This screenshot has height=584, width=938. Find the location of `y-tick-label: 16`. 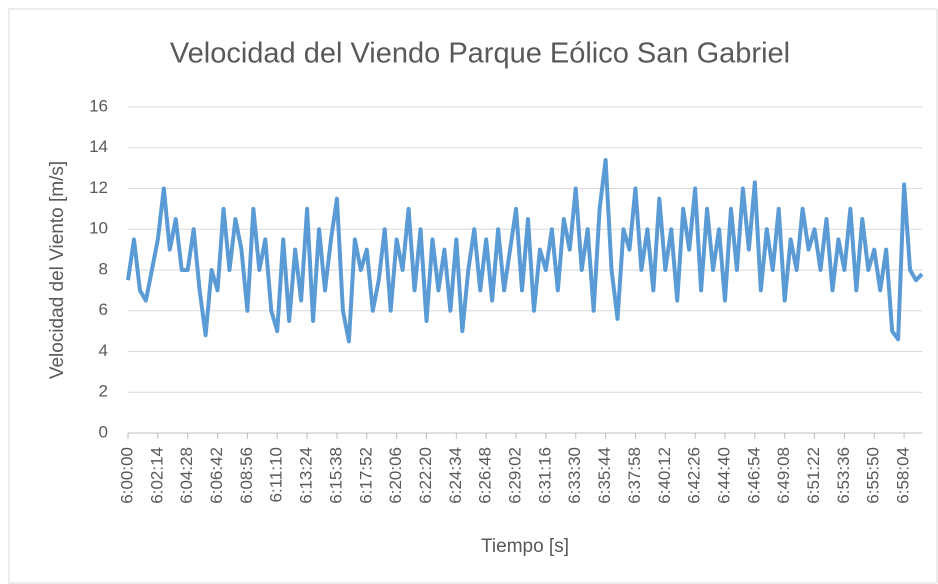

y-tick-label: 16 is located at coordinates (98, 105).